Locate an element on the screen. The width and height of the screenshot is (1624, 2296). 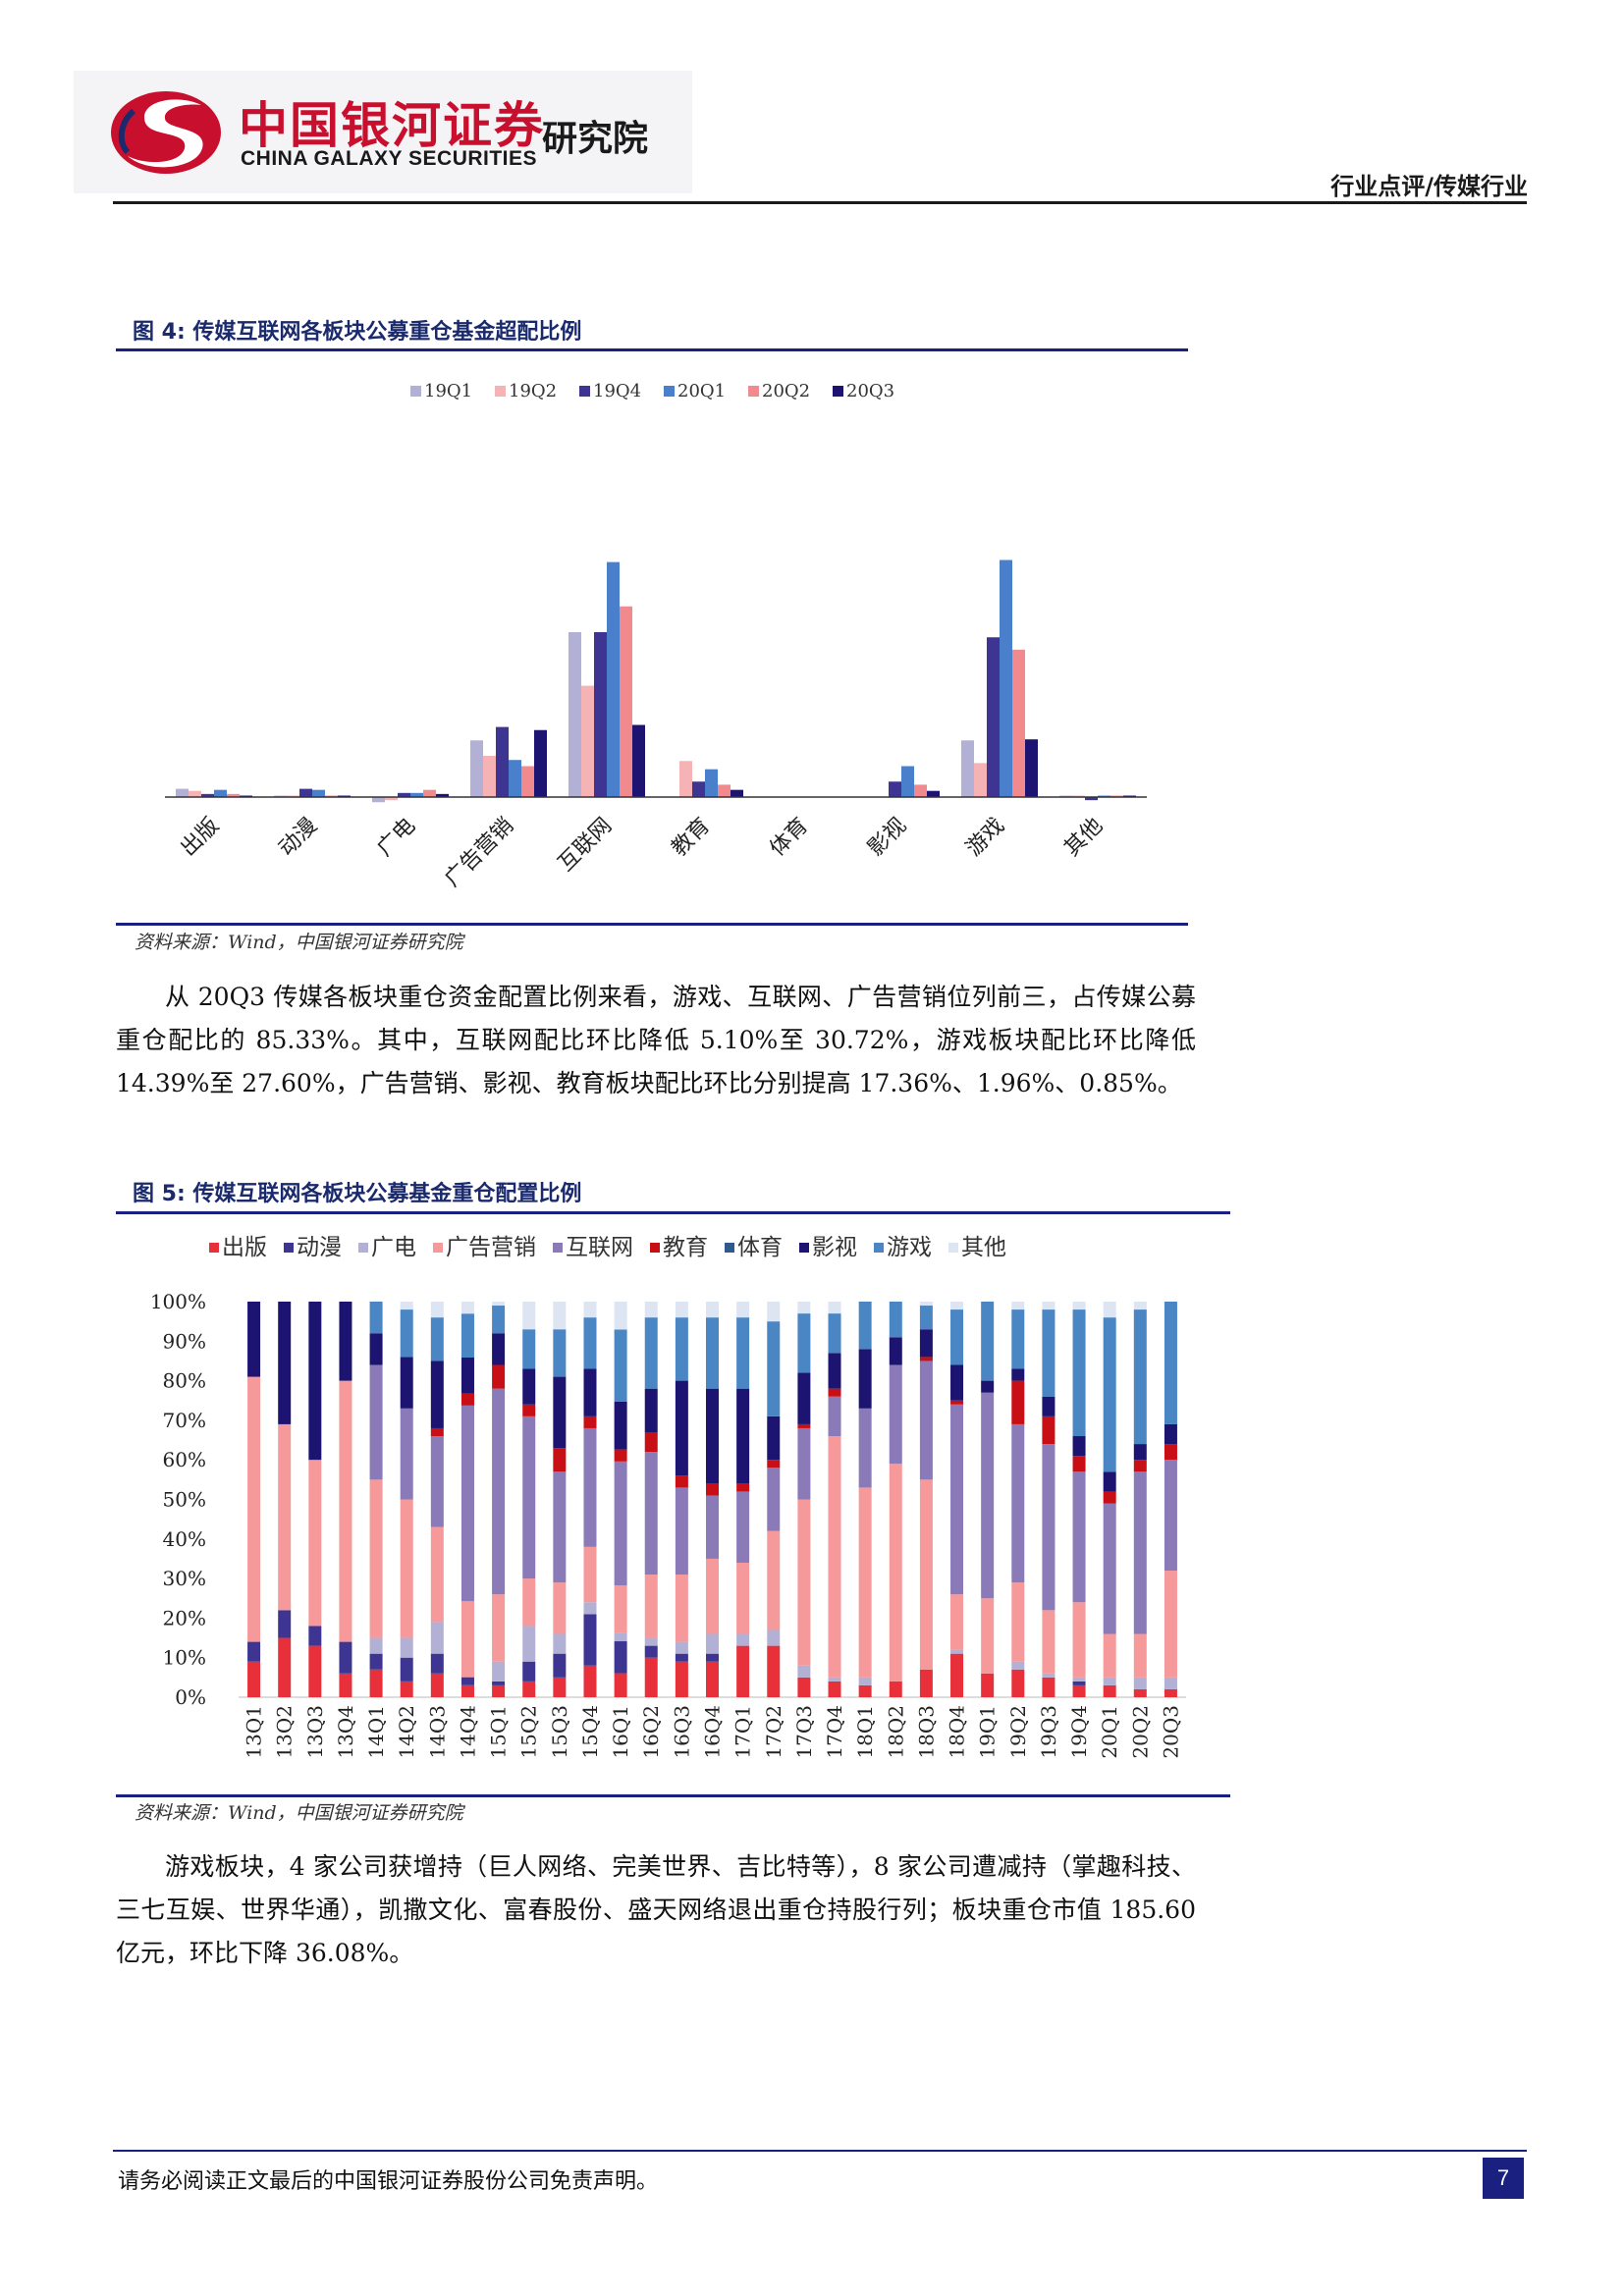
stack-16Q1-出版 is located at coordinates (620, 1685).